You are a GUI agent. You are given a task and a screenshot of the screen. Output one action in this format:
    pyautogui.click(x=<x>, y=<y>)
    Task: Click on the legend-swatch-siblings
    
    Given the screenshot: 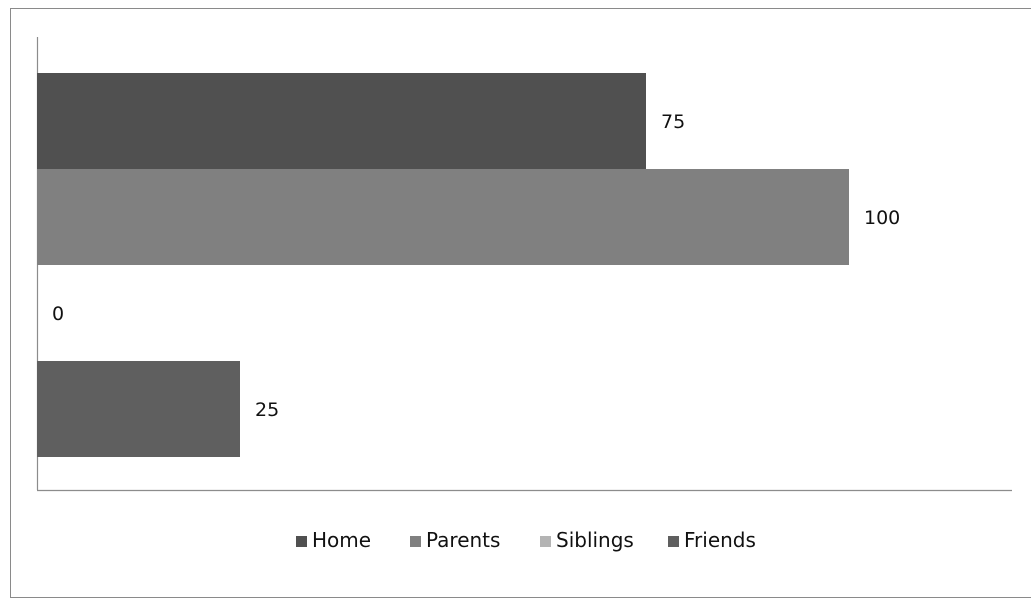 What is the action you would take?
    pyautogui.click(x=545, y=541)
    